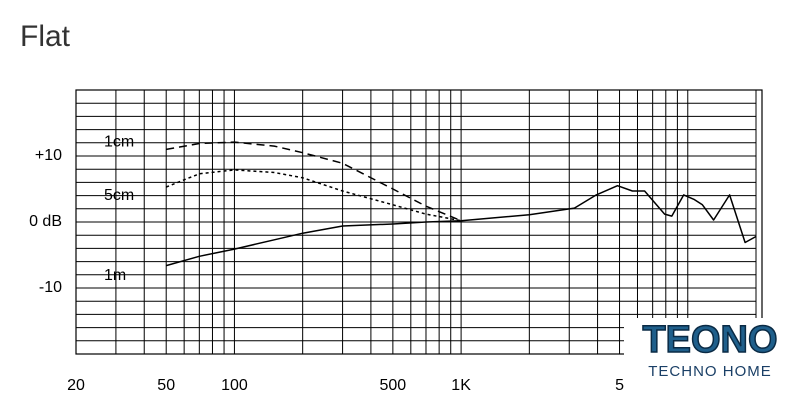 This screenshot has width=802, height=414. What do you see at coordinates (48, 155) in the screenshot?
I see `y-tick-label: +10` at bounding box center [48, 155].